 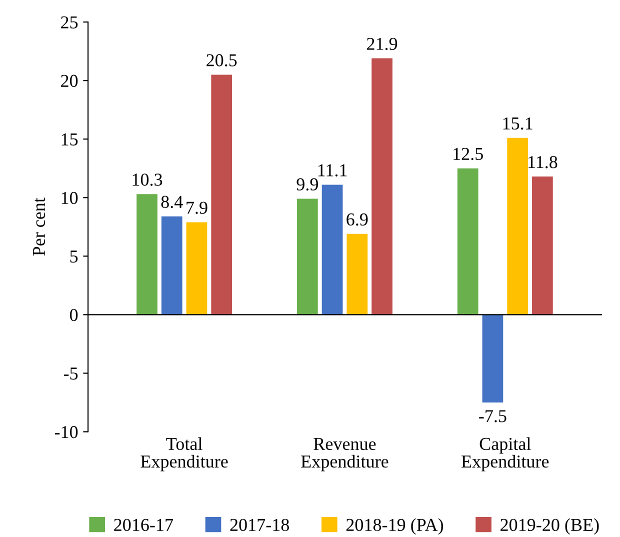 I want to click on x-tick-label: Total Expenditure, so click(x=184, y=454).